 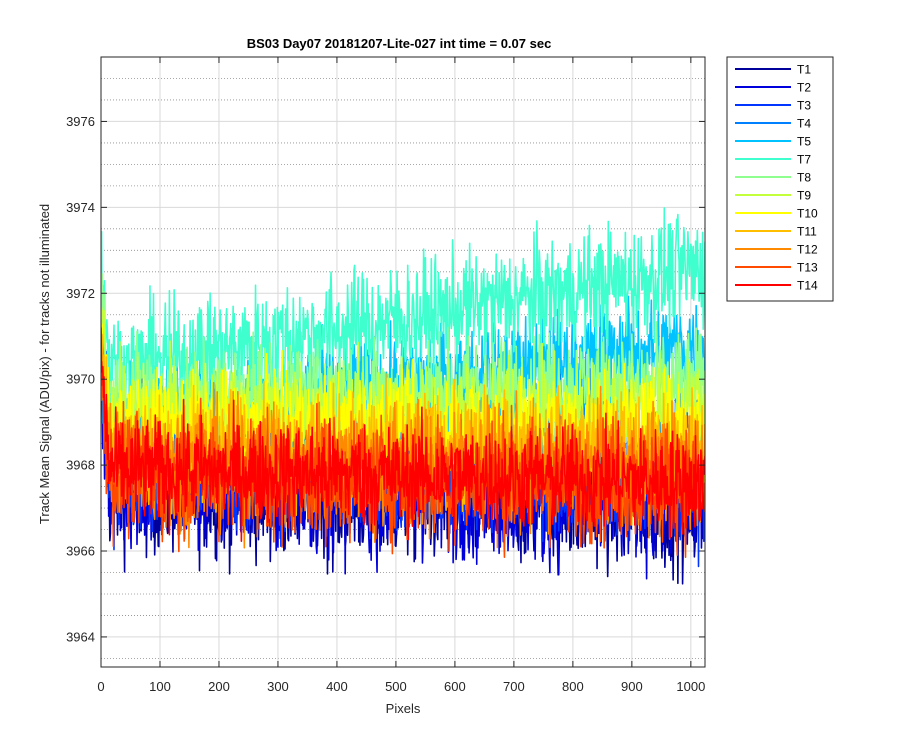 What do you see at coordinates (804, 196) in the screenshot?
I see `legend-label-t9: T9` at bounding box center [804, 196].